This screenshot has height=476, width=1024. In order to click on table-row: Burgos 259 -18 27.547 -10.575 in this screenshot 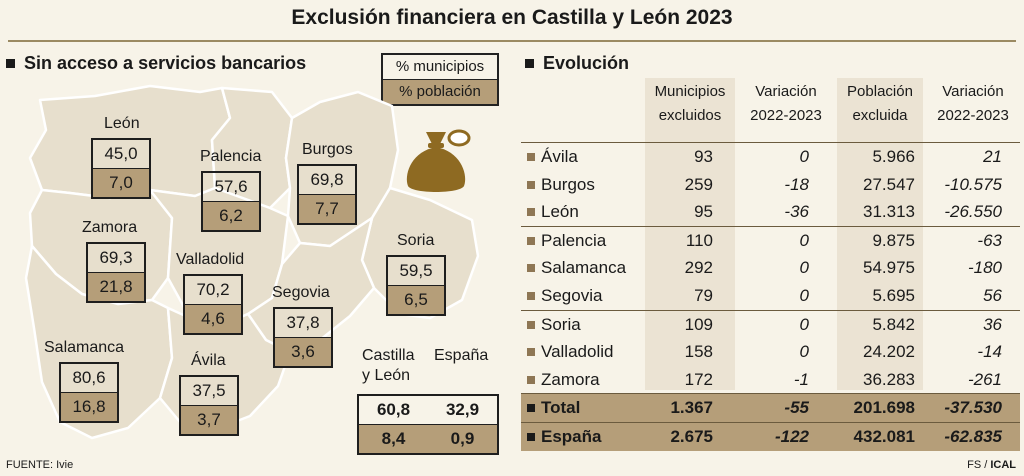, I will do `click(770, 185)`.